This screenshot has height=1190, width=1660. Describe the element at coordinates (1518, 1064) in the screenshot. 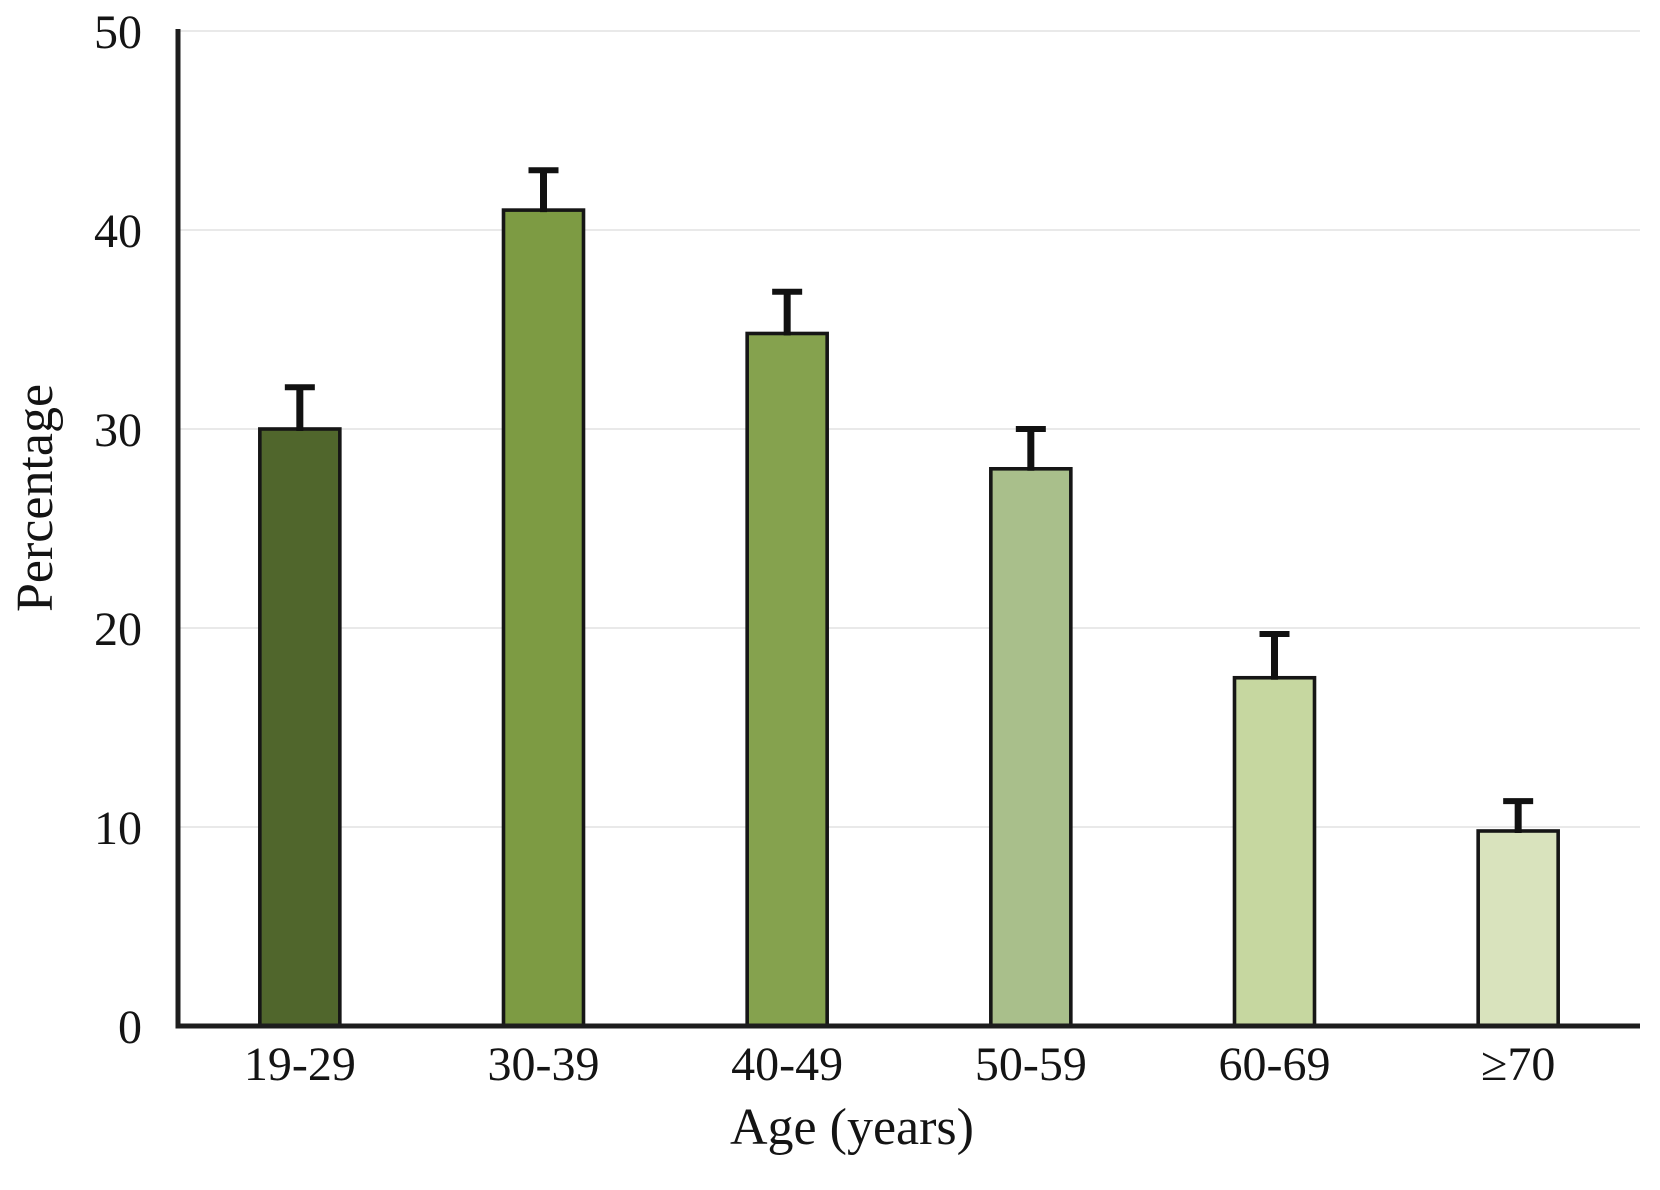

I see `x-category-label: ≥70` at that location.